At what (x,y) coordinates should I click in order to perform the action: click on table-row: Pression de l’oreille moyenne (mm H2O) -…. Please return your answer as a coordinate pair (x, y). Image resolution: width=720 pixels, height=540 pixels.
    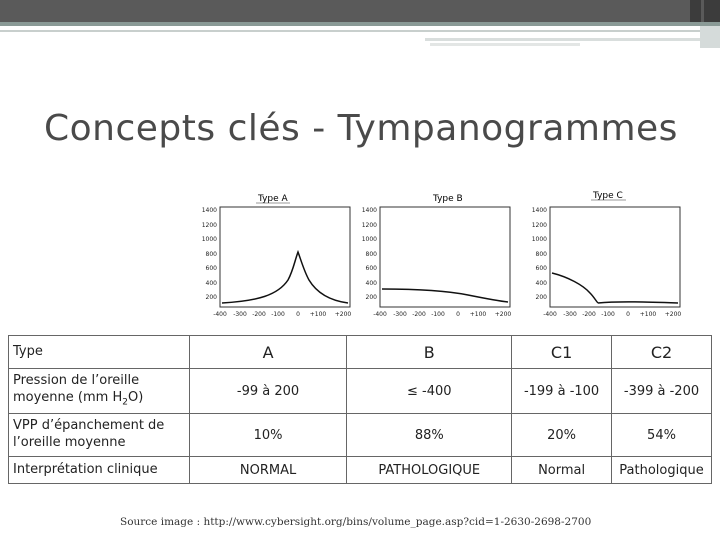
    Looking at the image, I should click on (360, 391).